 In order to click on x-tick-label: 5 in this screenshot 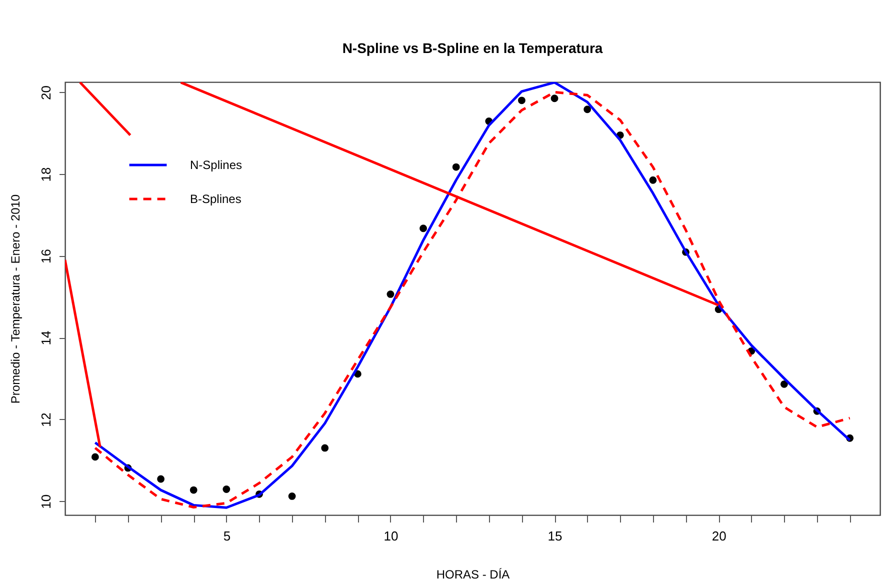, I will do `click(227, 536)`.